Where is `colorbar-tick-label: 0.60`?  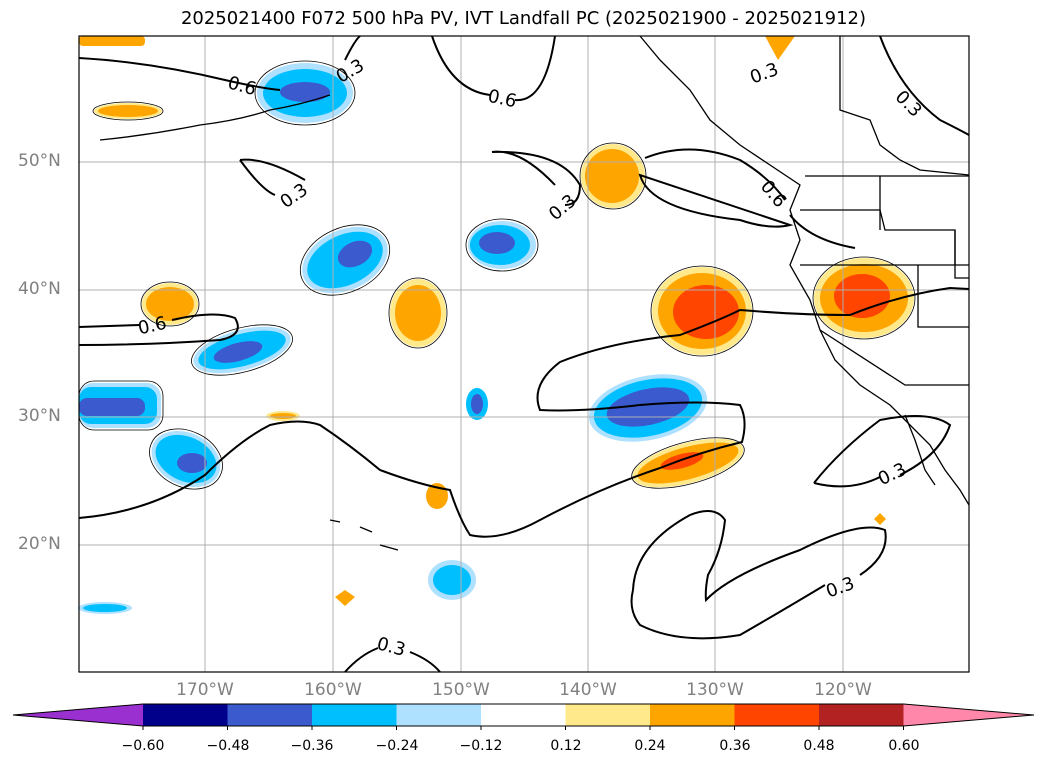
colorbar-tick-label: 0.60 is located at coordinates (904, 746).